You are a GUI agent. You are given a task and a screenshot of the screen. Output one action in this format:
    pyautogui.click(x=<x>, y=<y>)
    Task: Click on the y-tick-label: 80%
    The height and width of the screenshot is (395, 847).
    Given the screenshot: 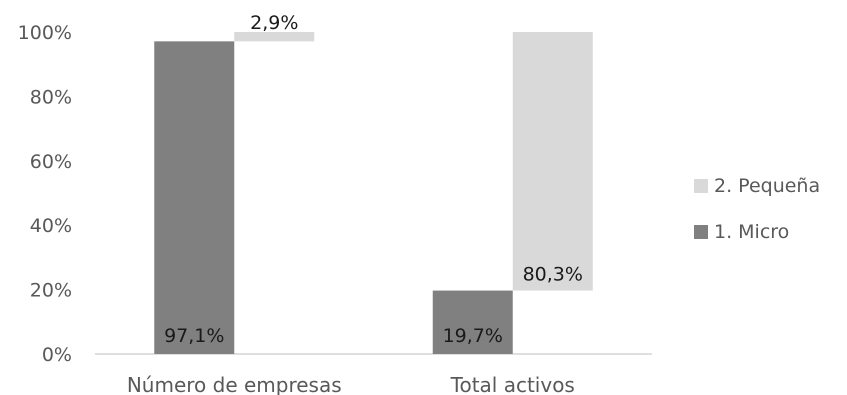 What is the action you would take?
    pyautogui.click(x=51, y=97)
    